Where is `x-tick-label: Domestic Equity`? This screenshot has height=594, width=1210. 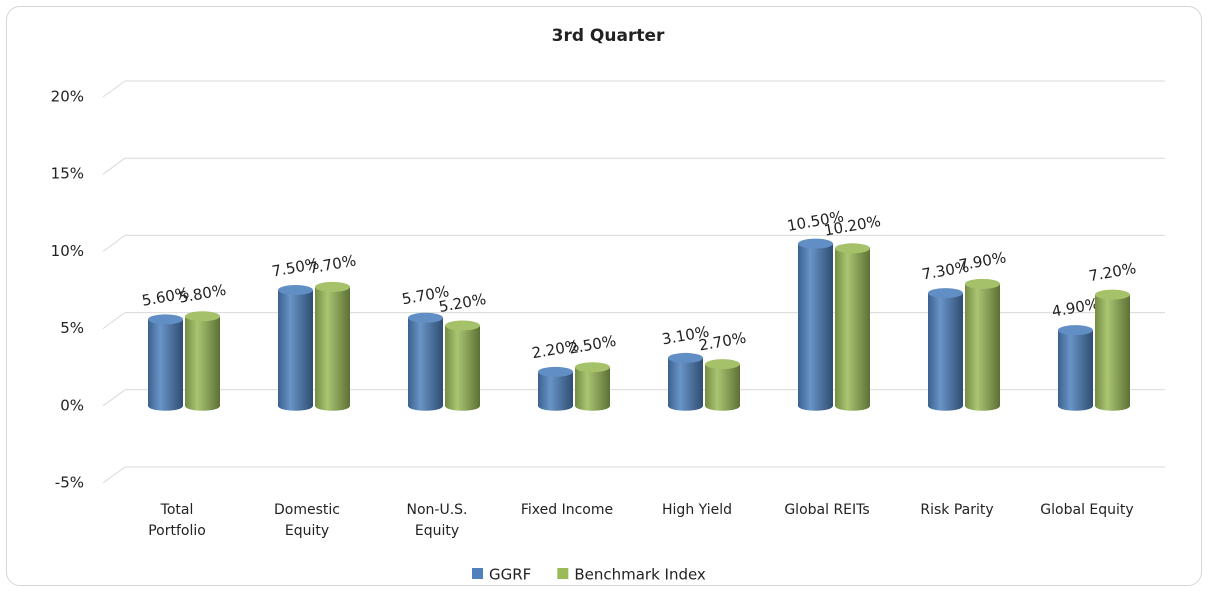
x-tick-label: Domestic Equity is located at coordinates (307, 520).